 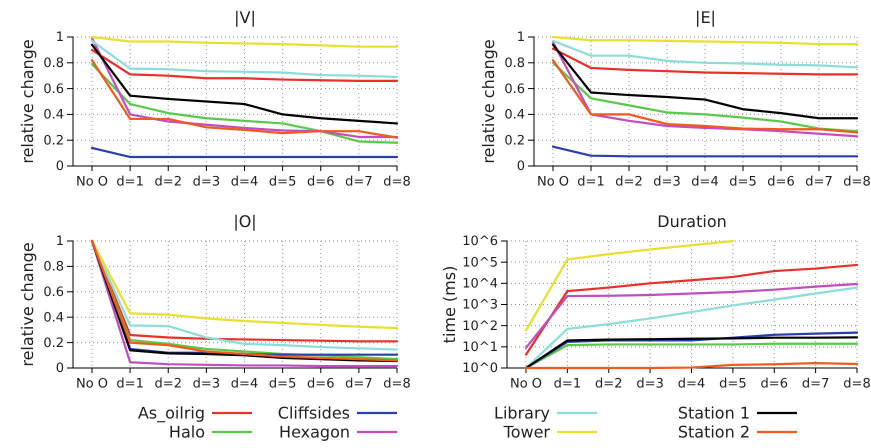 What do you see at coordinates (705, 17) in the screenshot?
I see `chart-title: |E|` at bounding box center [705, 17].